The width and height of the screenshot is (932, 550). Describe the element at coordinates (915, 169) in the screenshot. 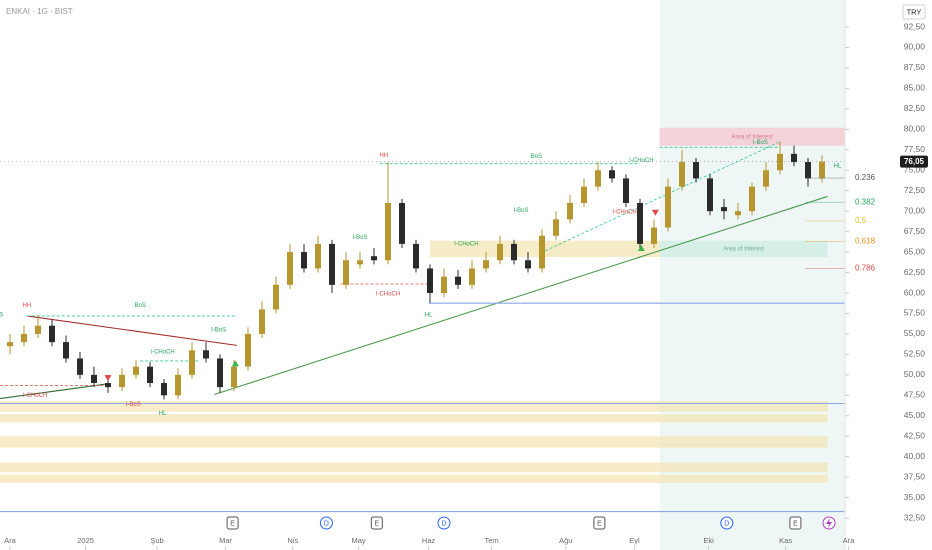

I see `y-tick-label: 75,00` at that location.